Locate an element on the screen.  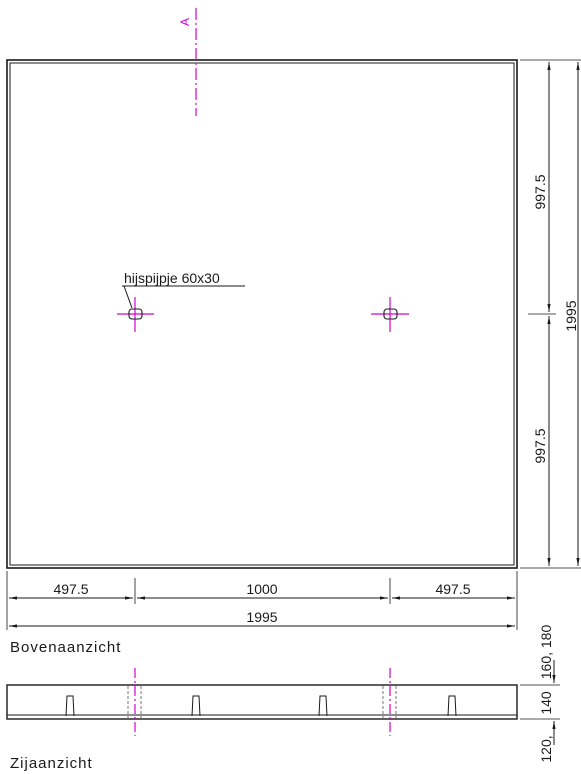
section-line-a: A is located at coordinates (187, 62).